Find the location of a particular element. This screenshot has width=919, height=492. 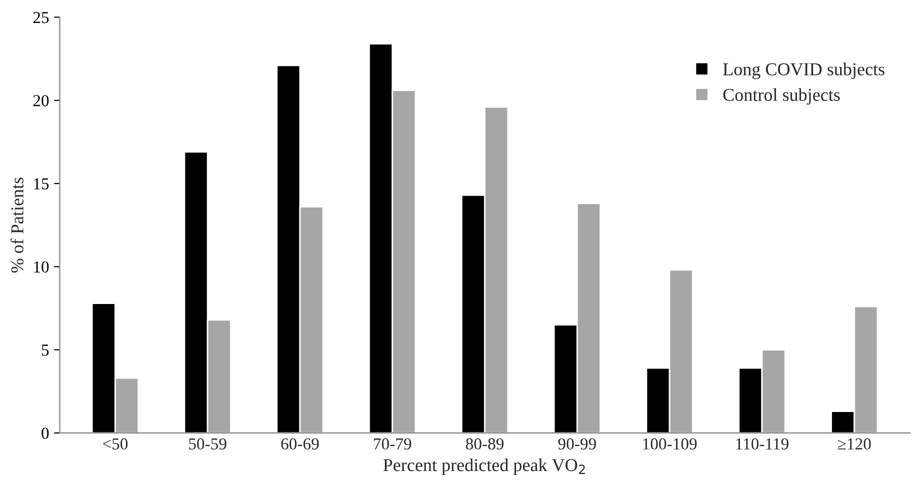

x-tick-label: 100-109 is located at coordinates (670, 444).